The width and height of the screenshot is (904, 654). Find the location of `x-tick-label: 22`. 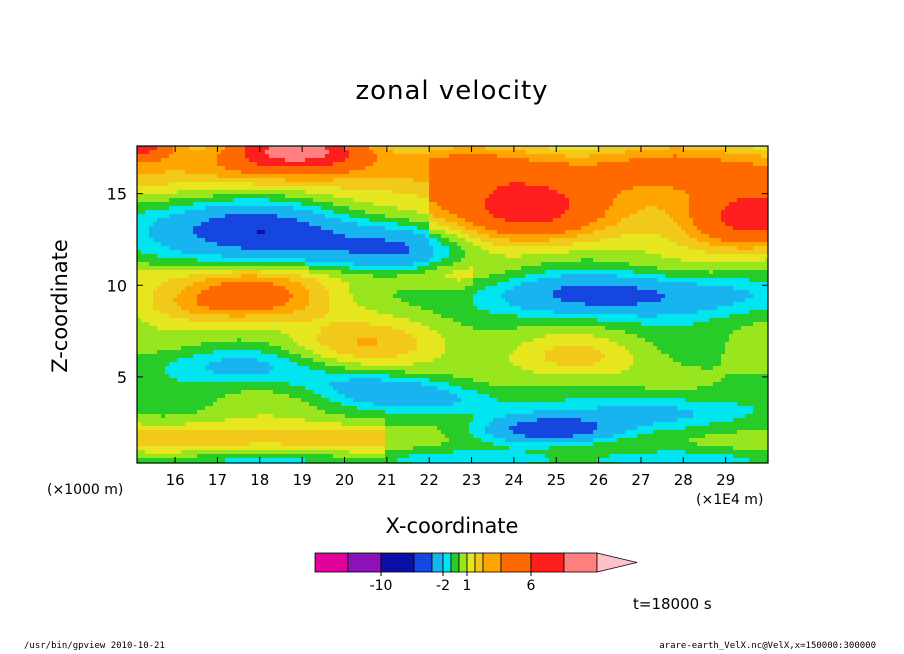

x-tick-label: 22 is located at coordinates (429, 480).